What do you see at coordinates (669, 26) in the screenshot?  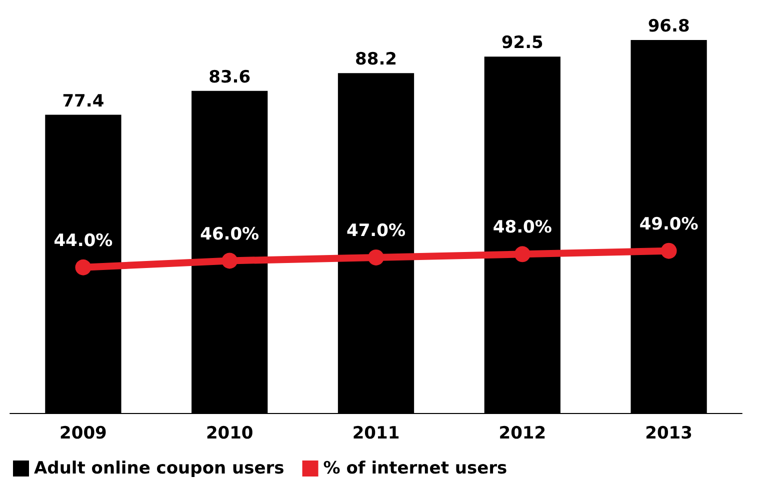 I see `data-label: 96.8` at bounding box center [669, 26].